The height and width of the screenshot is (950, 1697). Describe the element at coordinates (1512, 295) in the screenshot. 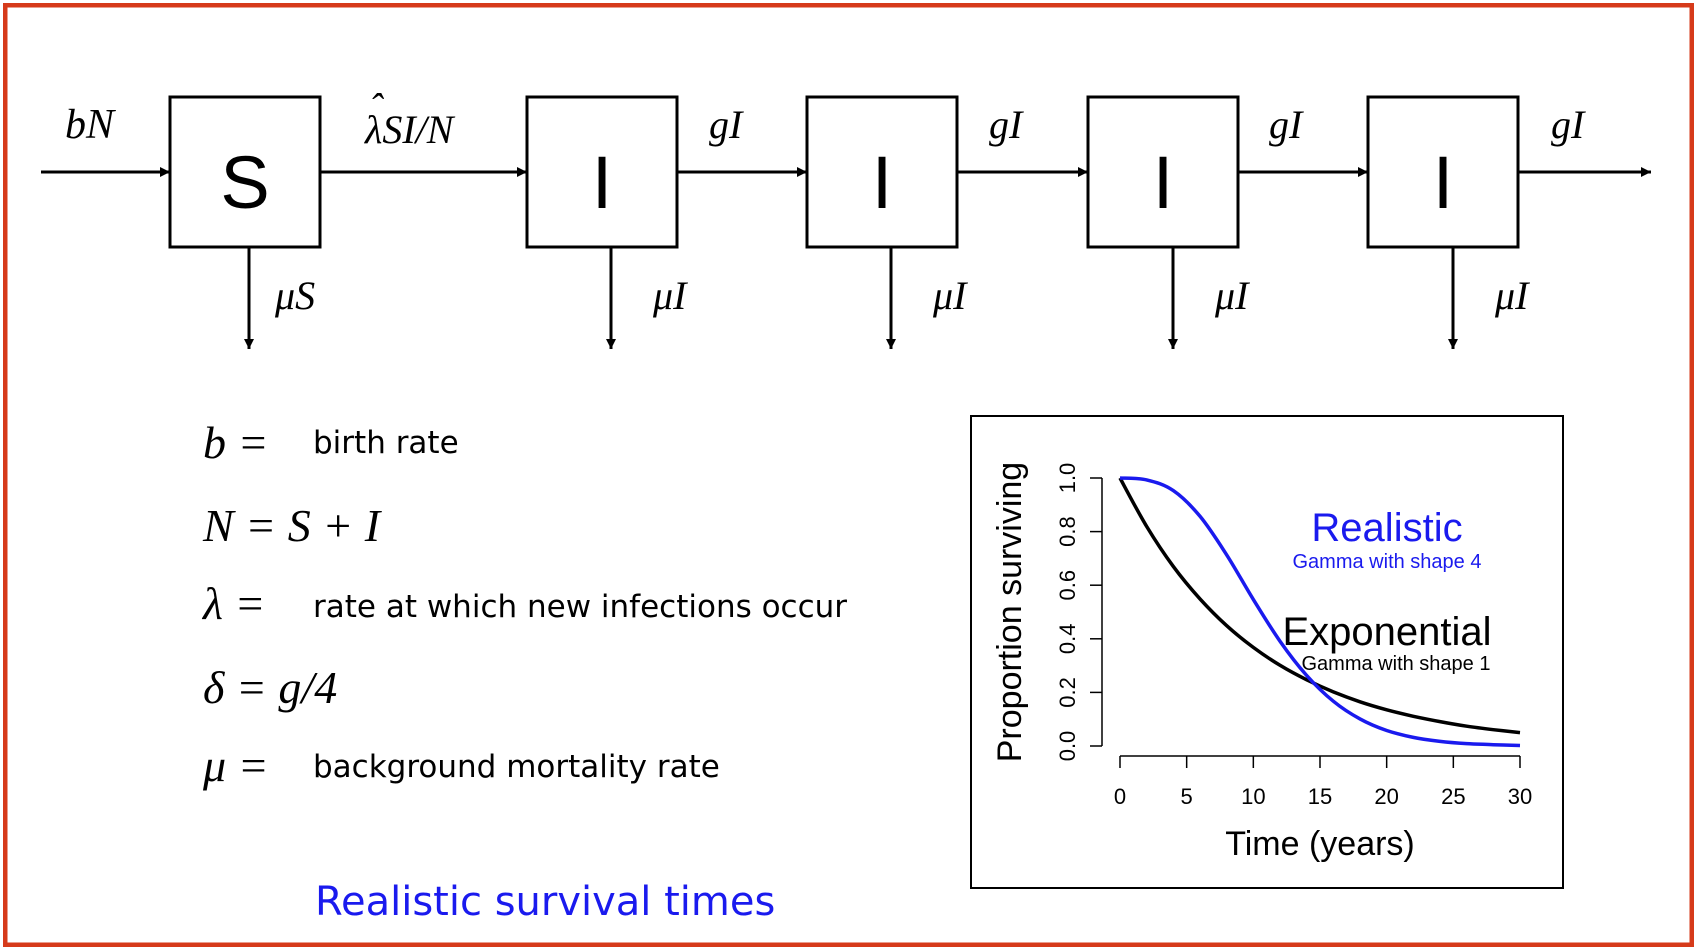

I see `infected-death-label-4: μI` at that location.